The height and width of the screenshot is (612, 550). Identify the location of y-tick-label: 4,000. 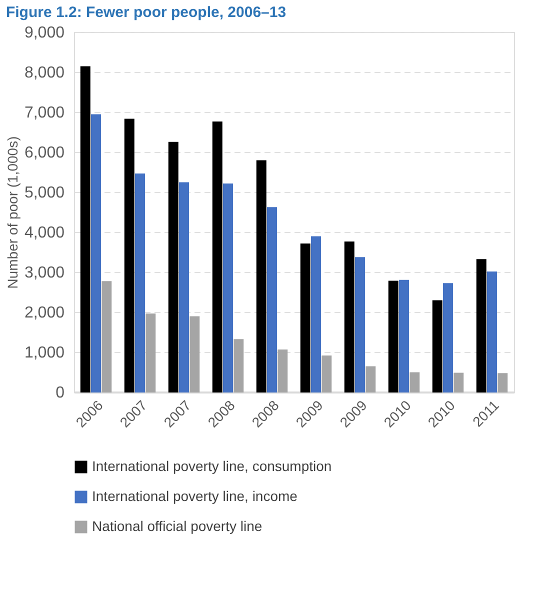
(44, 233).